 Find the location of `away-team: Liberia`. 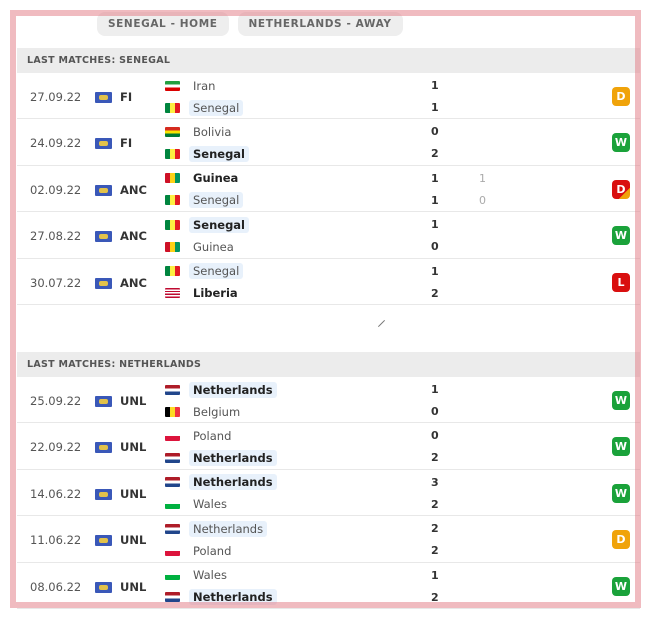

away-team: Liberia is located at coordinates (203, 293).